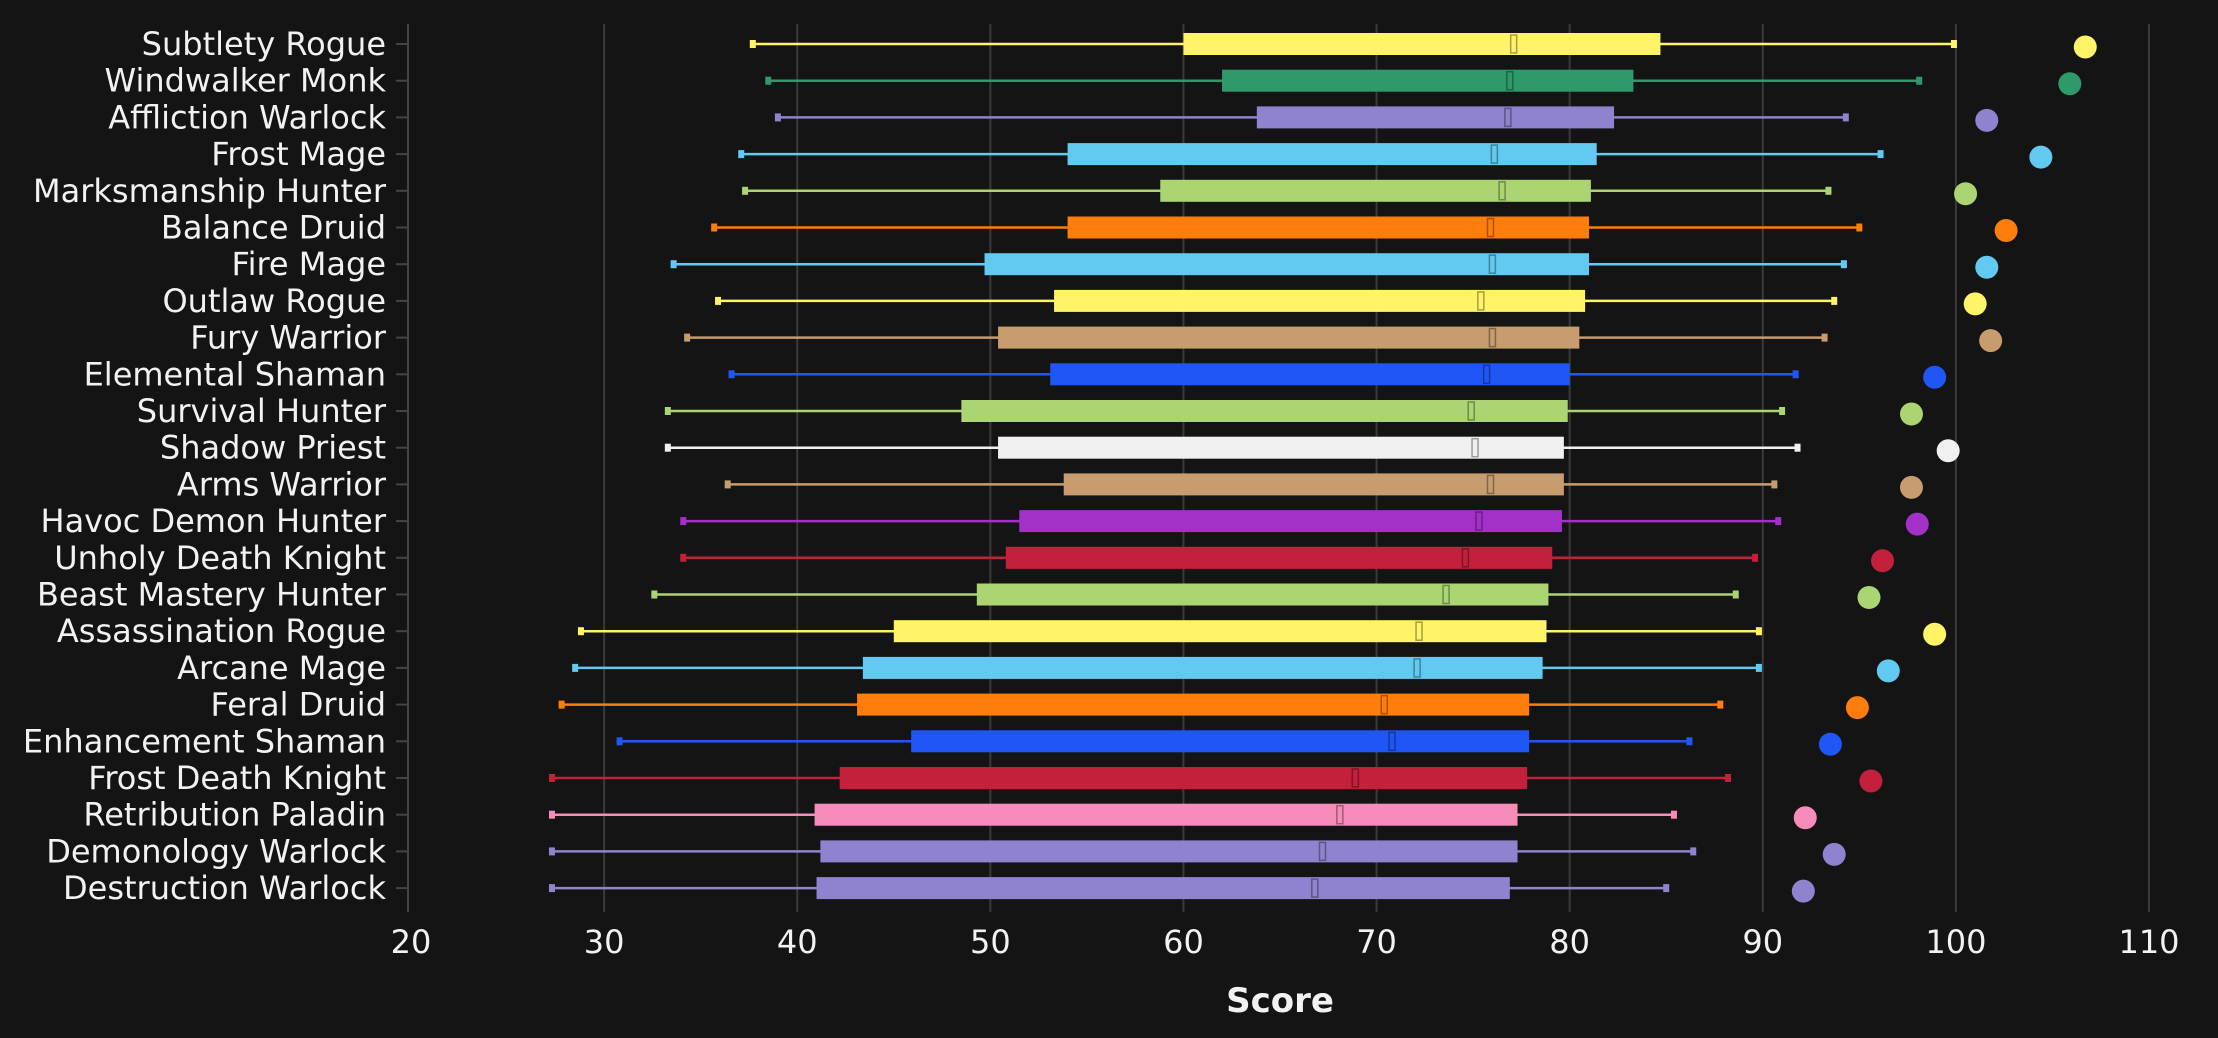 The width and height of the screenshot is (2218, 1038). Describe the element at coordinates (1015, 374) in the screenshot. I see `box-row: Elemental Shaman` at that location.